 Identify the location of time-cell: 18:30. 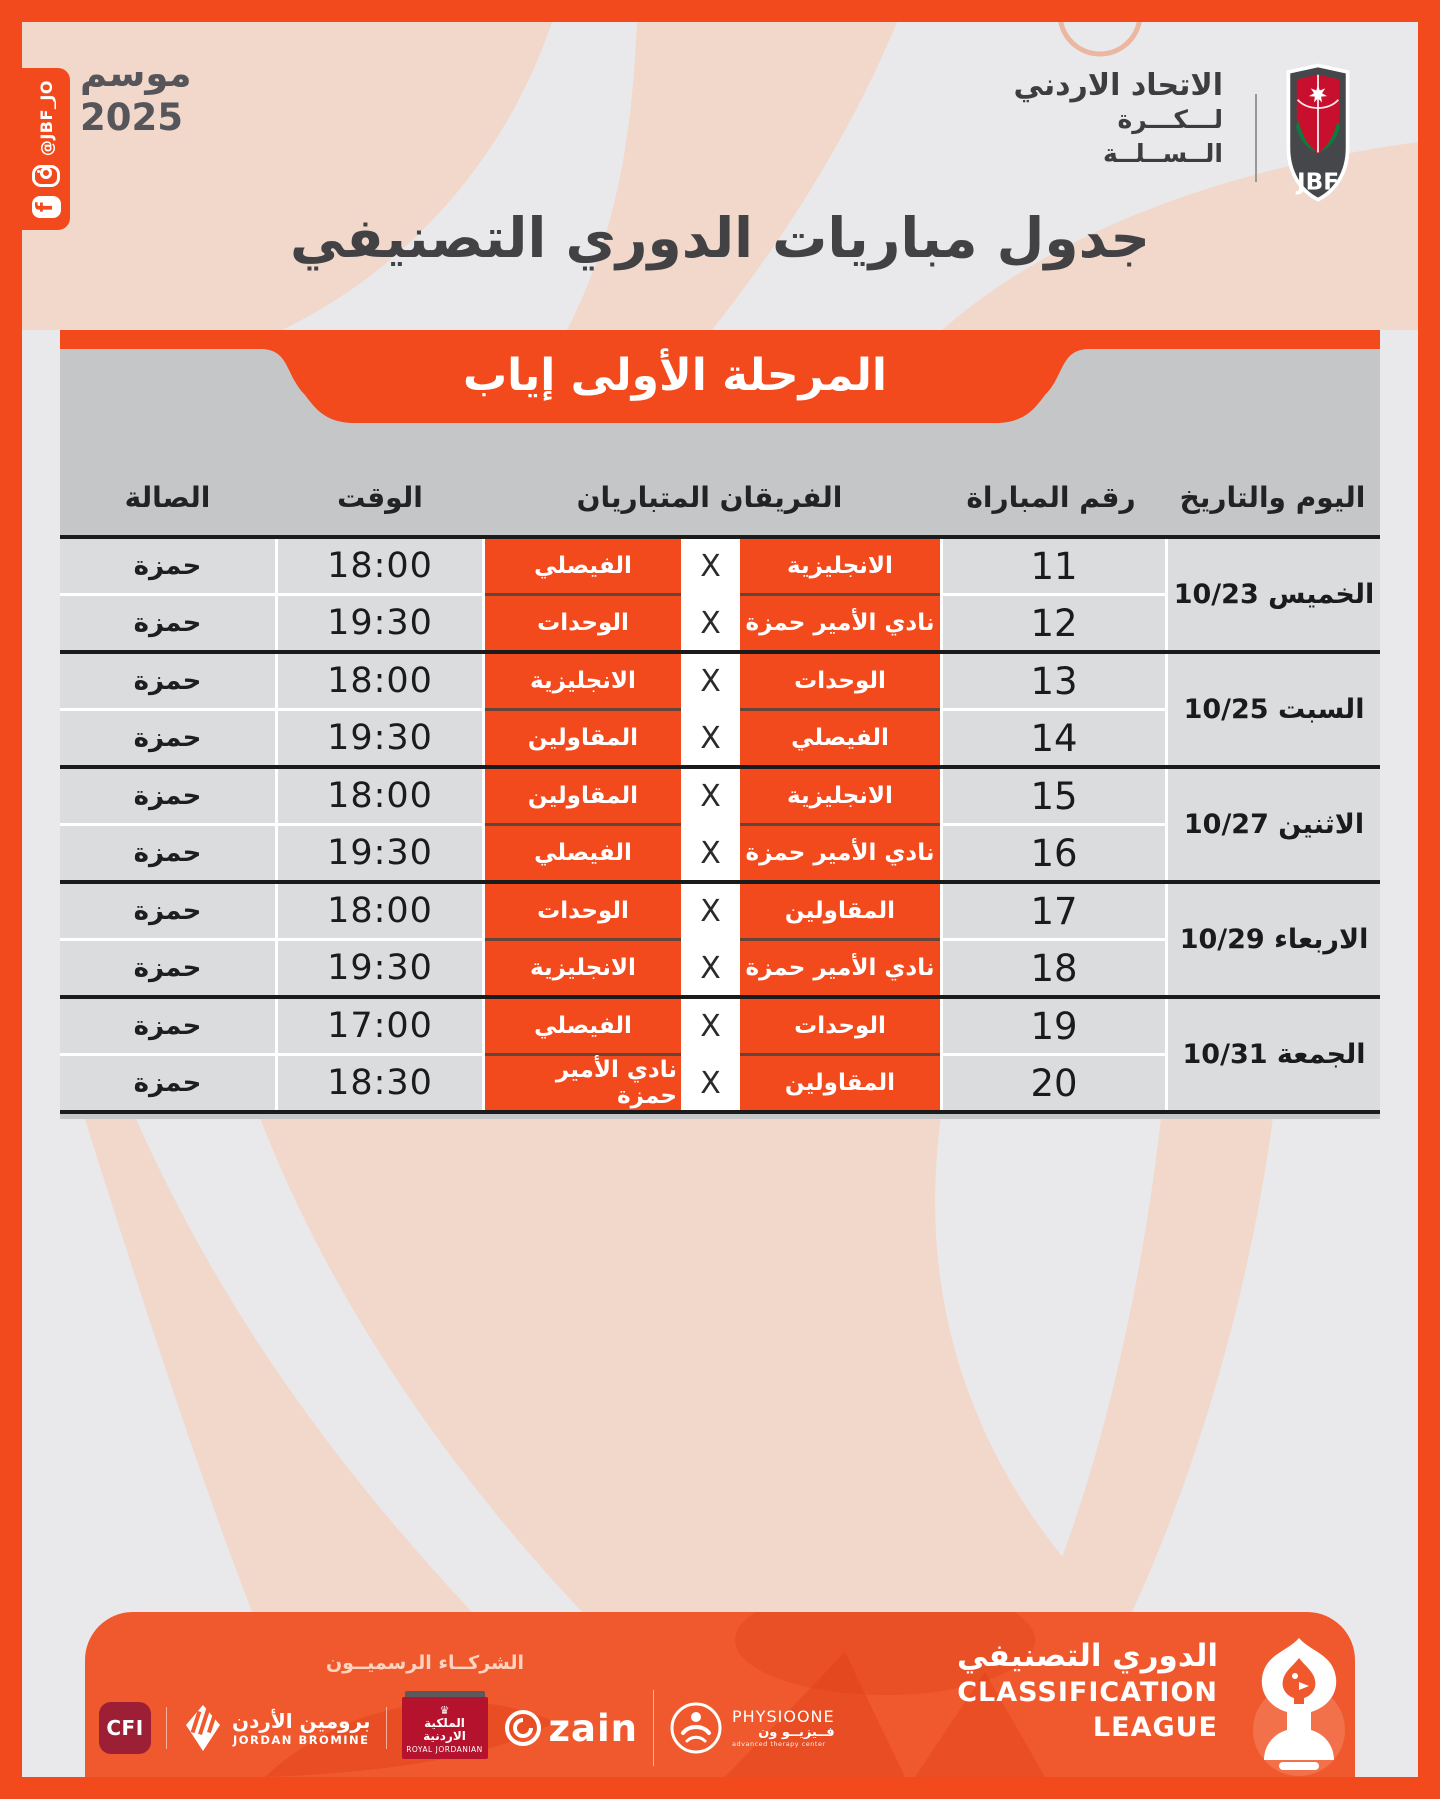
(380, 1083).